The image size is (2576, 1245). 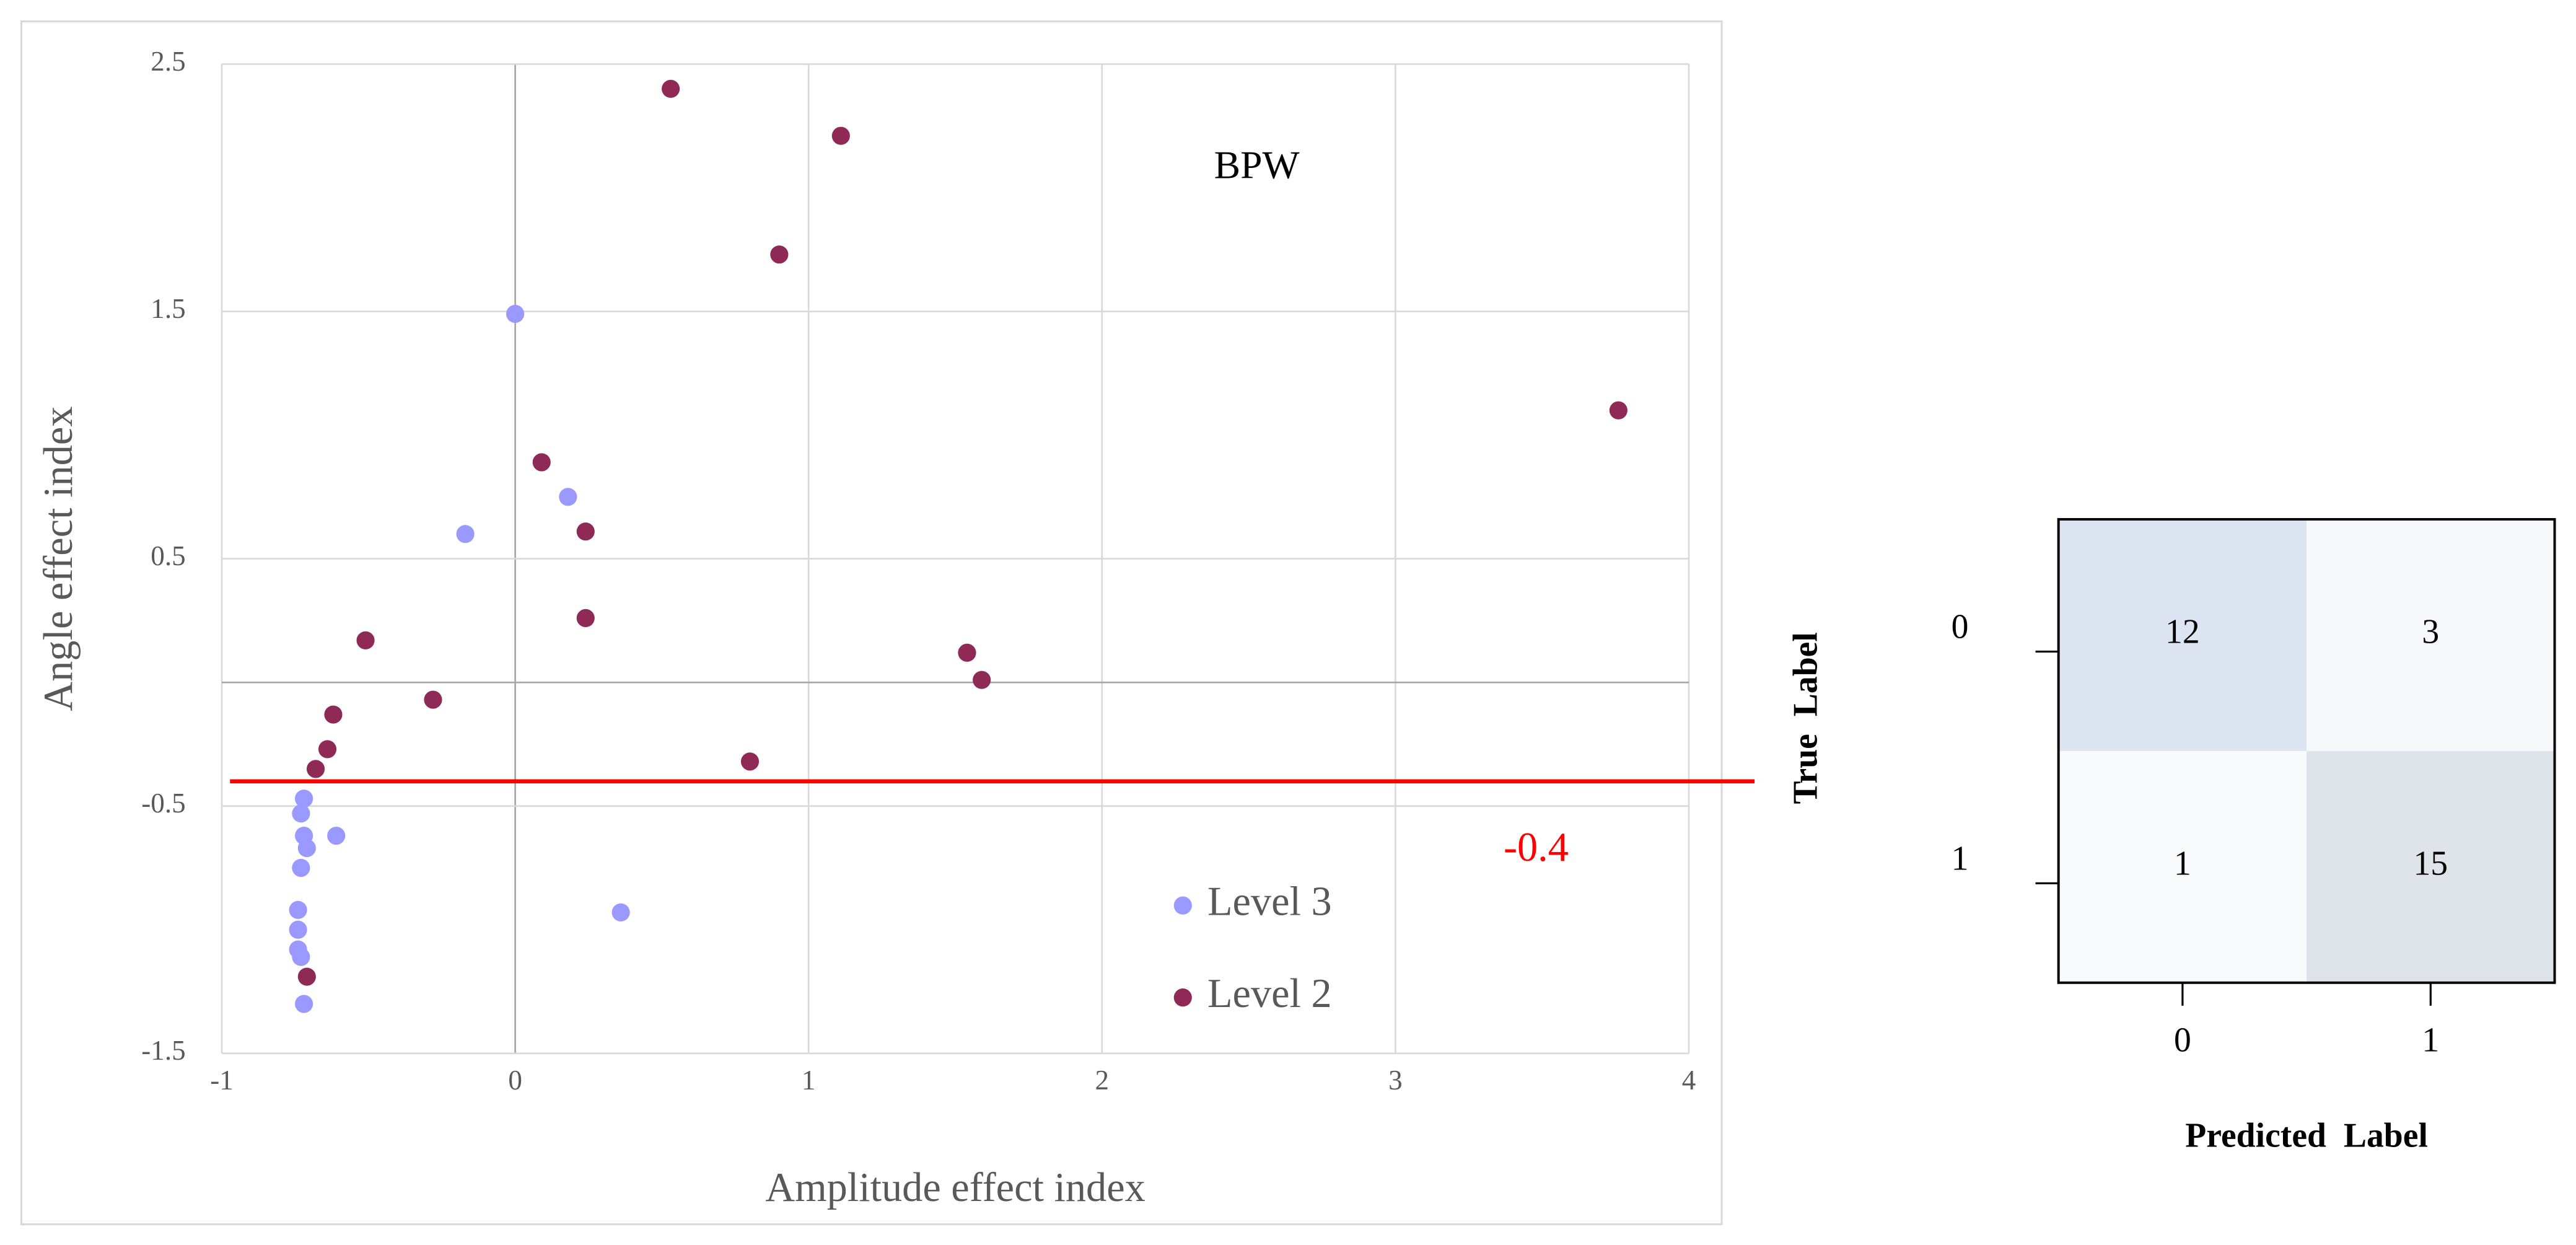 What do you see at coordinates (1269, 901) in the screenshot?
I see `legend-label: Level 3` at bounding box center [1269, 901].